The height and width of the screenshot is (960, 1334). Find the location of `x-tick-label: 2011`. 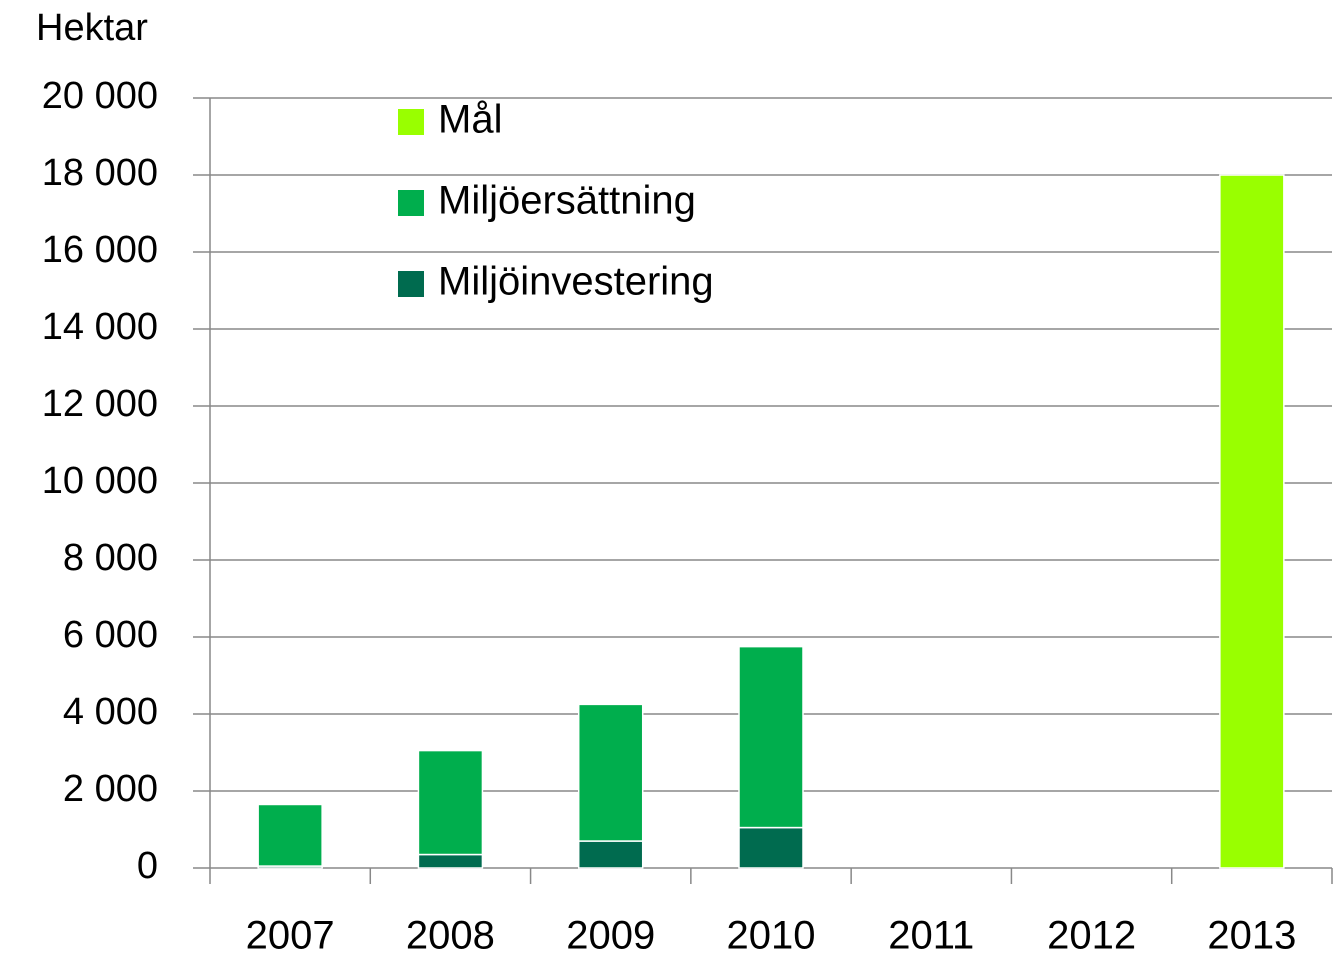

x-tick-label: 2011 is located at coordinates (931, 936).